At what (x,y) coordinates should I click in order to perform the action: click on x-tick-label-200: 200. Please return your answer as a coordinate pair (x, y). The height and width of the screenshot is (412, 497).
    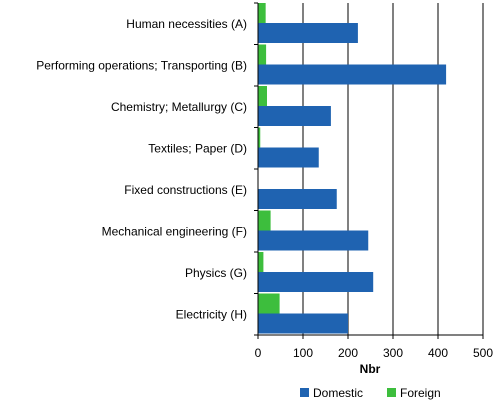
    Looking at the image, I should click on (348, 353).